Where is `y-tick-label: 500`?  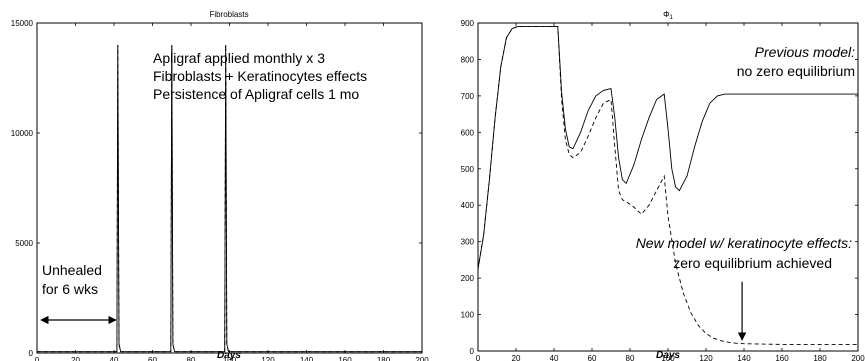 y-tick-label: 500 is located at coordinates (468, 169).